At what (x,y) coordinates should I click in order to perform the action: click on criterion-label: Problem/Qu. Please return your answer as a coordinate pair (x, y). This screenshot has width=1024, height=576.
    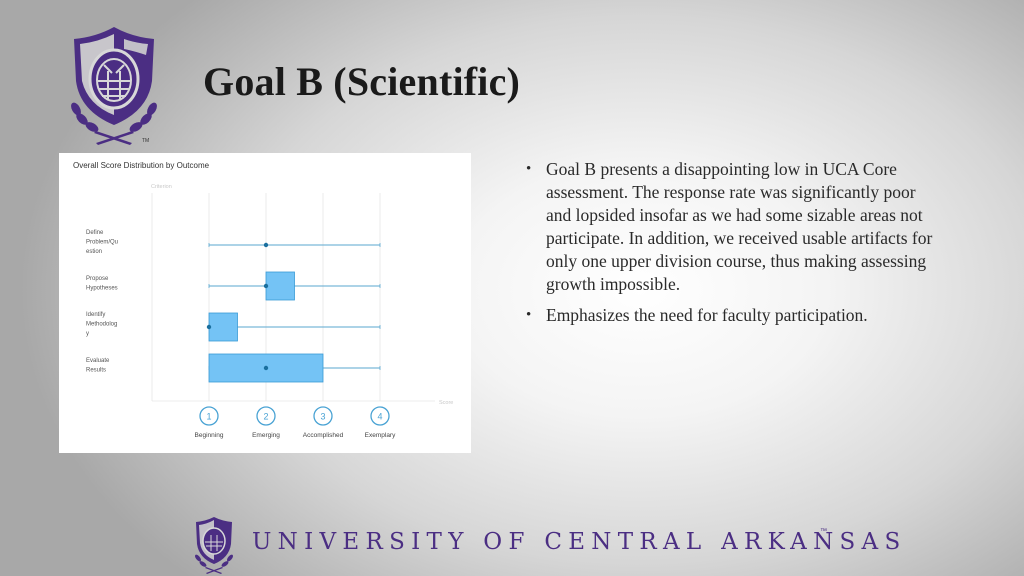
    Looking at the image, I should click on (102, 243).